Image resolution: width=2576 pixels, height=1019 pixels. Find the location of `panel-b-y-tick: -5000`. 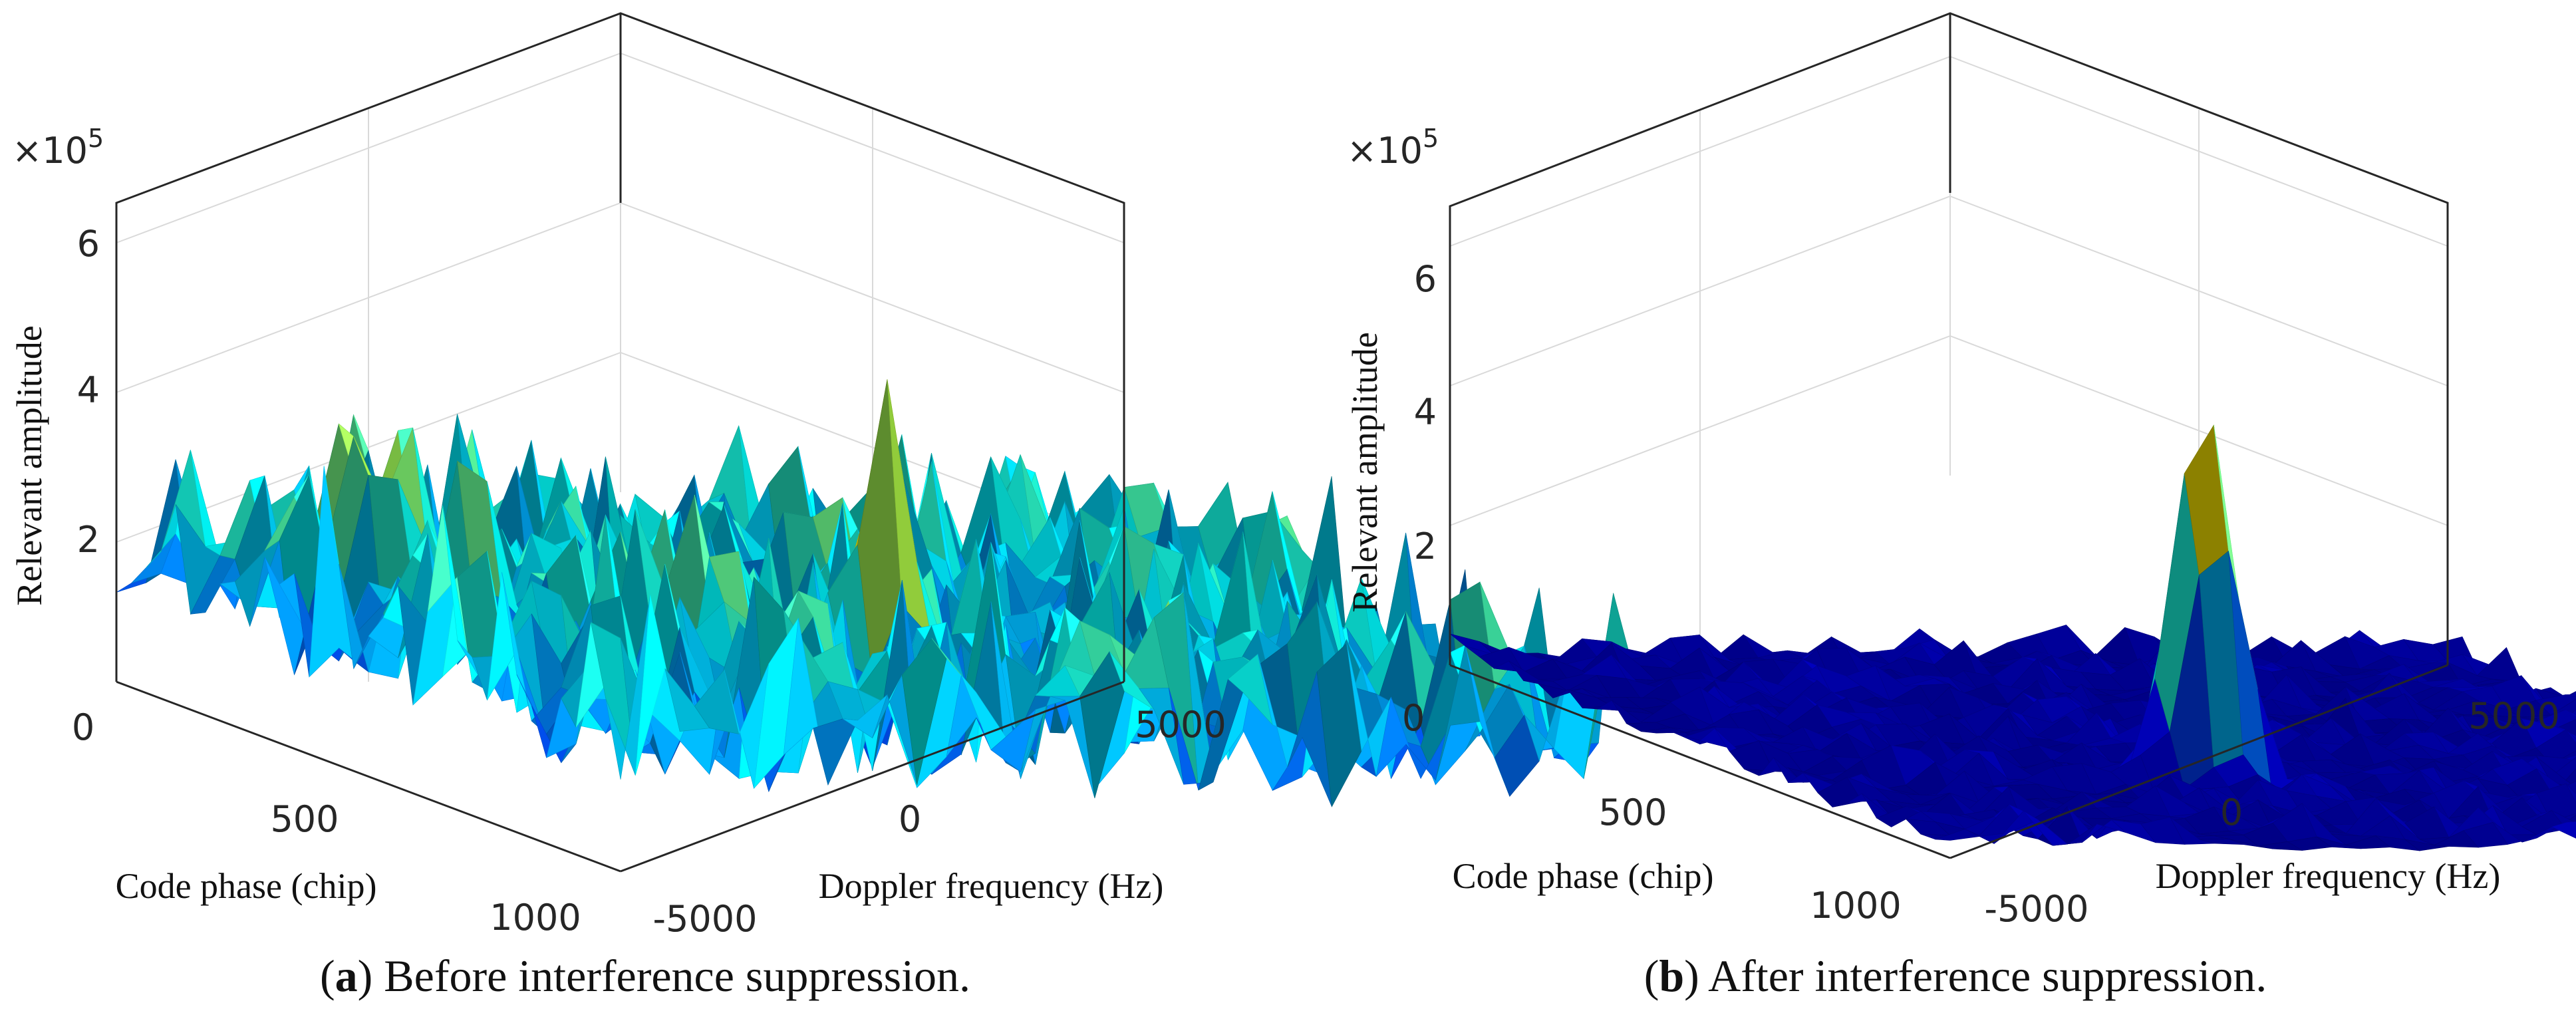

panel-b-y-tick: -5000 is located at coordinates (2037, 909).